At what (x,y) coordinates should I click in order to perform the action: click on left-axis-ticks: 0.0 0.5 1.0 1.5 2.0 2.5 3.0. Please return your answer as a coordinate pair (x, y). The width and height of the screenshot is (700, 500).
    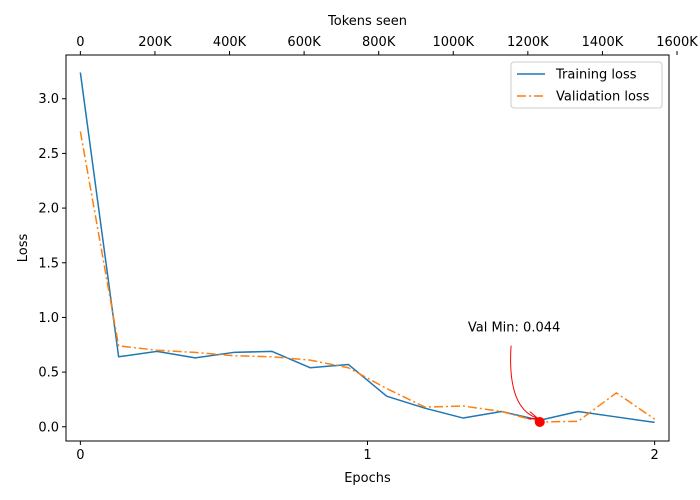
    Looking at the image, I should click on (52, 263).